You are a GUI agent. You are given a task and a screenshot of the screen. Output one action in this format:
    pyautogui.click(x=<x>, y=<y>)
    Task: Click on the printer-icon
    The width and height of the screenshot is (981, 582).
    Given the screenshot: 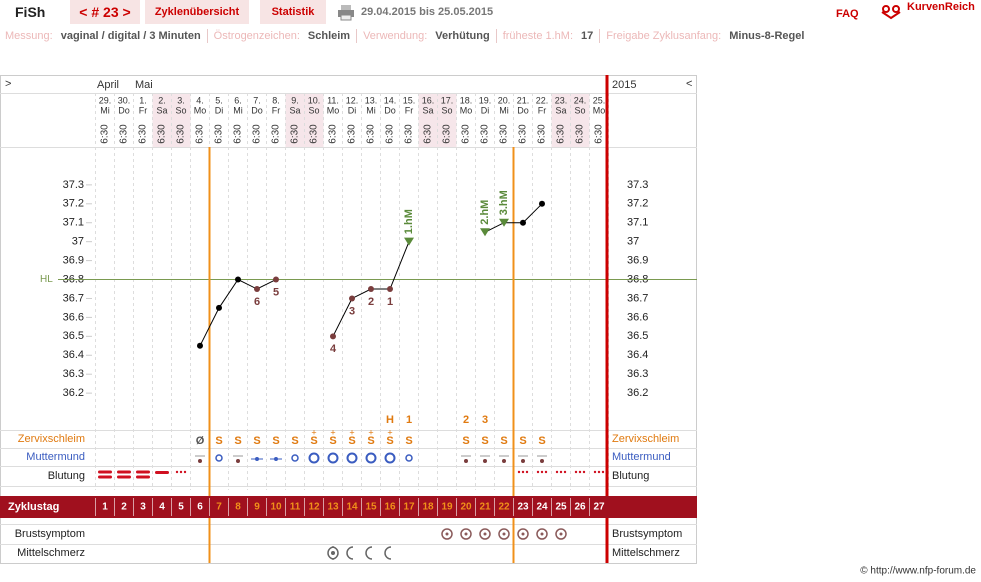 What is the action you would take?
    pyautogui.click(x=346, y=13)
    